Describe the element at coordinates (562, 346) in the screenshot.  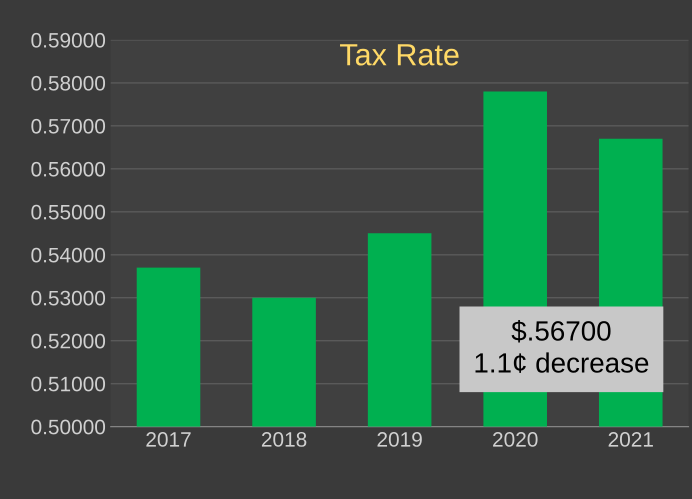
I see `annotation: $.56700 1.1¢ decrease` at that location.